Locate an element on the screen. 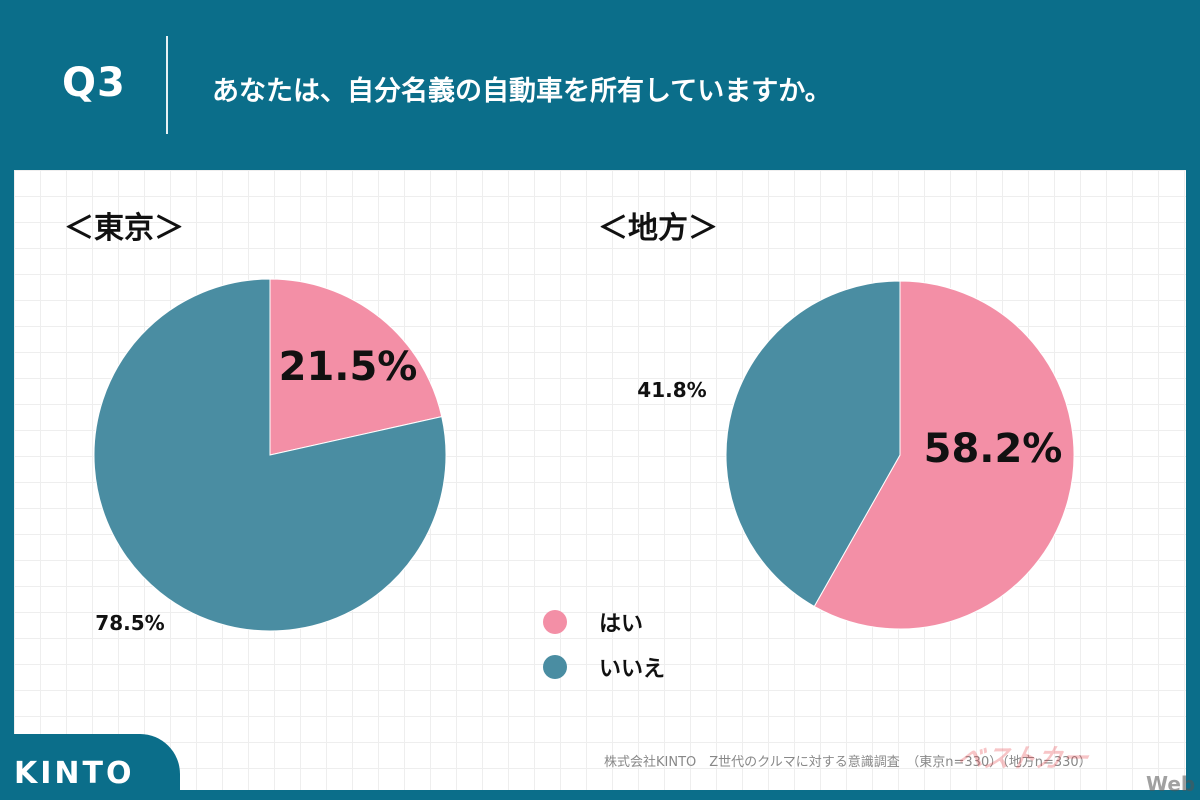 The image size is (1200, 800). slice-tokyo-no is located at coordinates (270, 455).